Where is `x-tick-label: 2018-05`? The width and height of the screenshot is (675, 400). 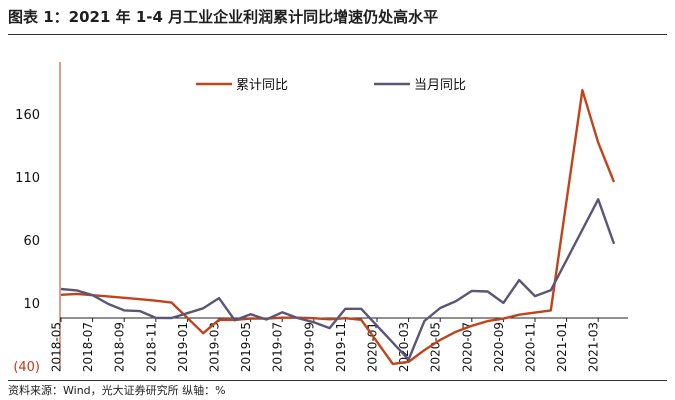 x-tick-label: 2018-05 is located at coordinates (57, 347).